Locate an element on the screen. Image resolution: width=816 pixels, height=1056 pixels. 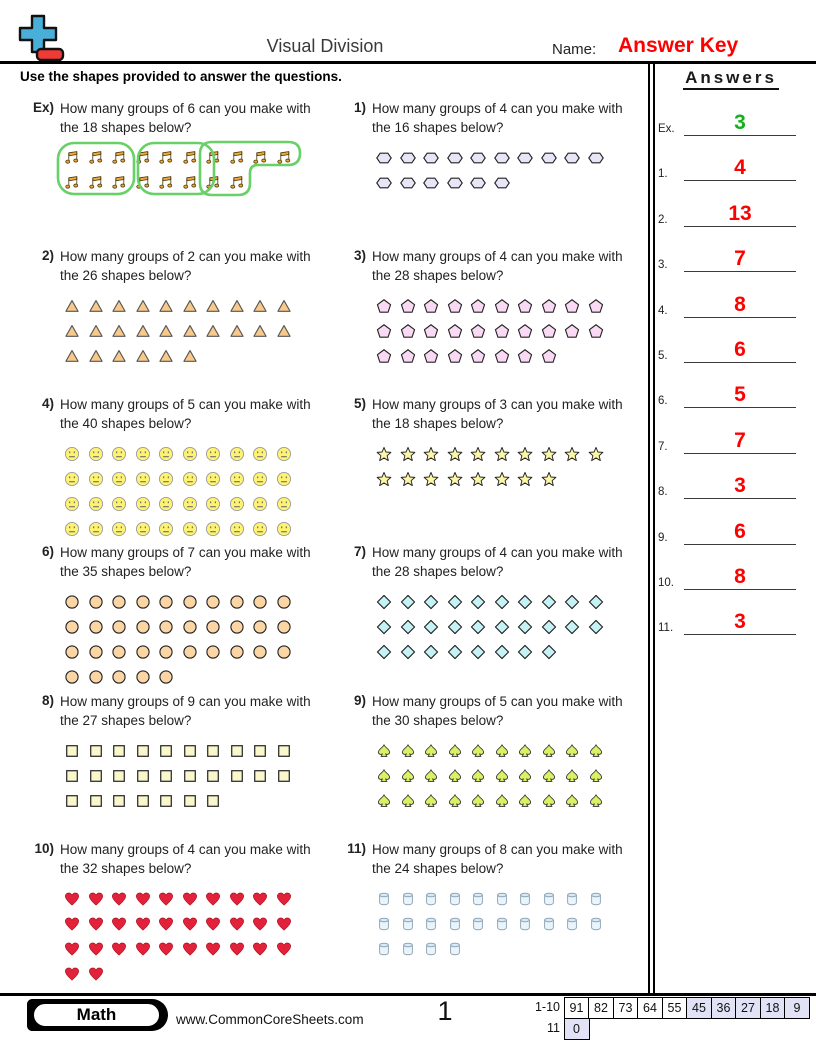
answer-row-4: 4. 8 is located at coordinates (727, 305).